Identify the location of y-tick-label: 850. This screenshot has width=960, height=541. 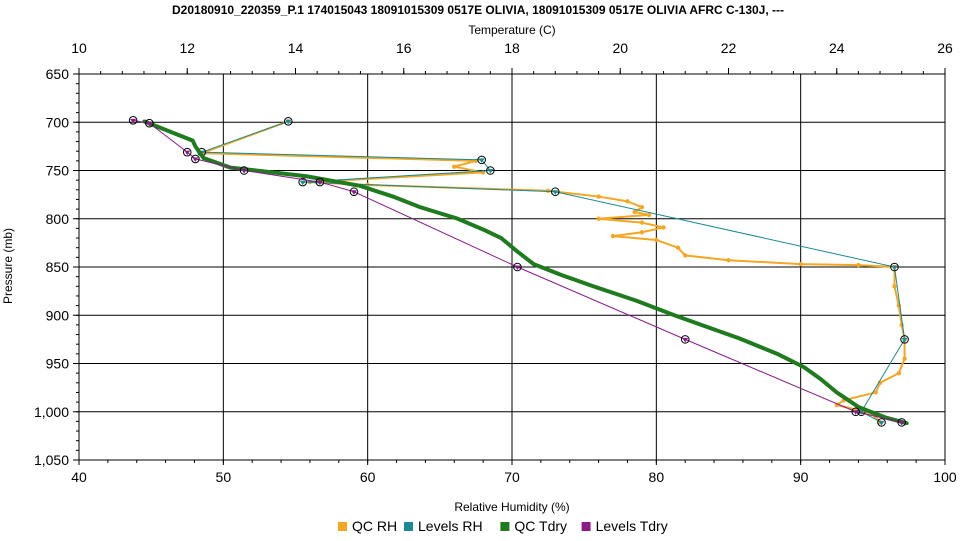
(58, 267).